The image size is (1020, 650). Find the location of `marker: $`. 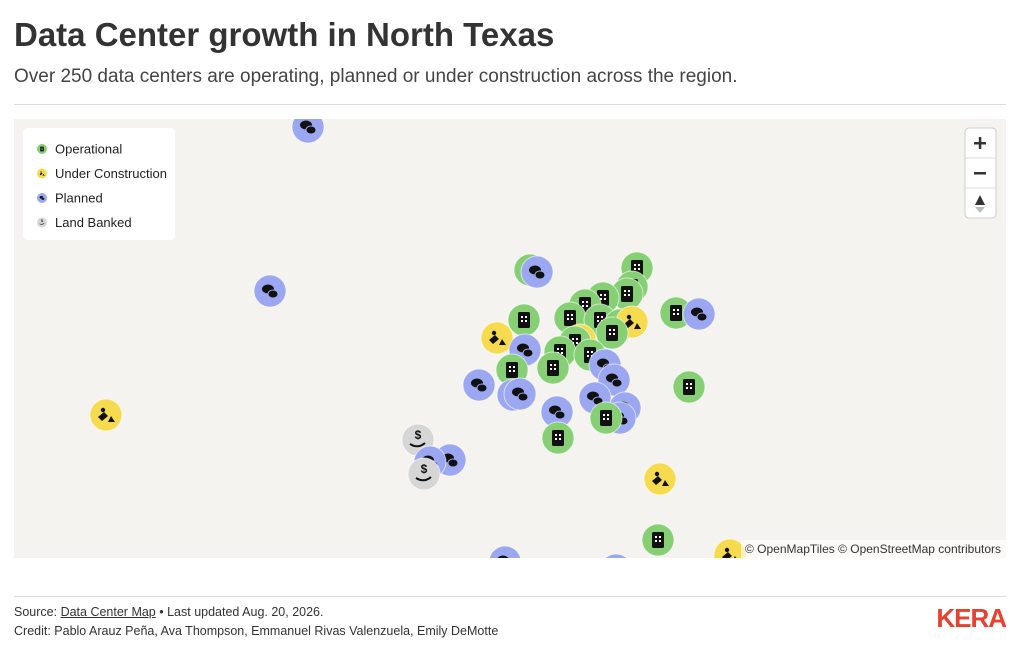

marker: $ is located at coordinates (424, 474).